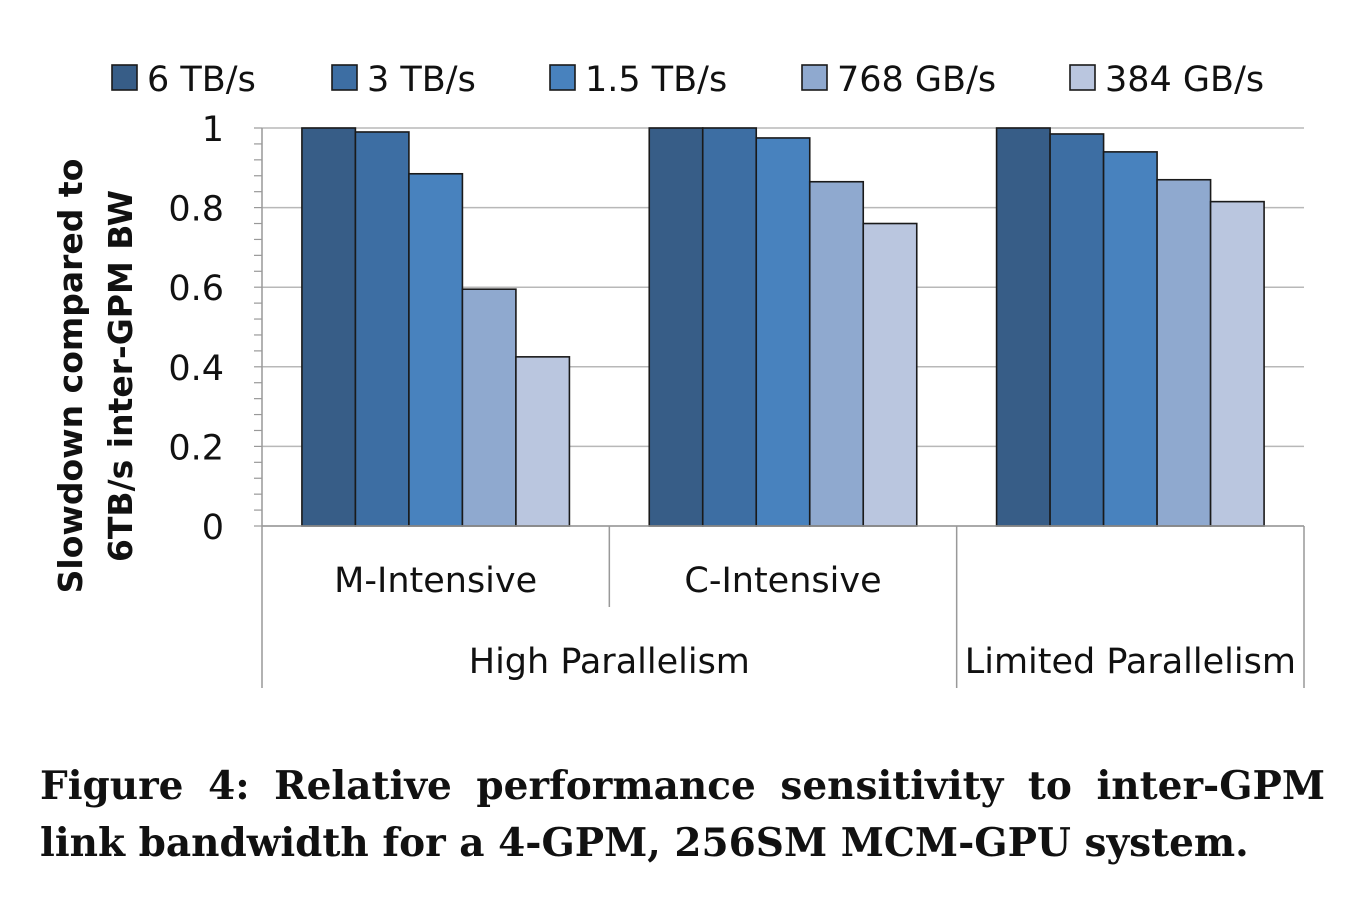 The width and height of the screenshot is (1360, 909). What do you see at coordinates (435, 581) in the screenshot?
I see `x-category-label: M-Intensive` at bounding box center [435, 581].